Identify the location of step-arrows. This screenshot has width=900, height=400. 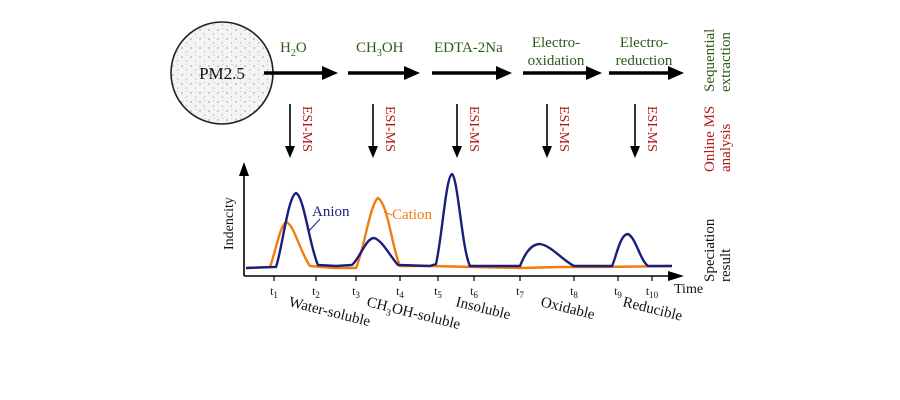
(474, 73).